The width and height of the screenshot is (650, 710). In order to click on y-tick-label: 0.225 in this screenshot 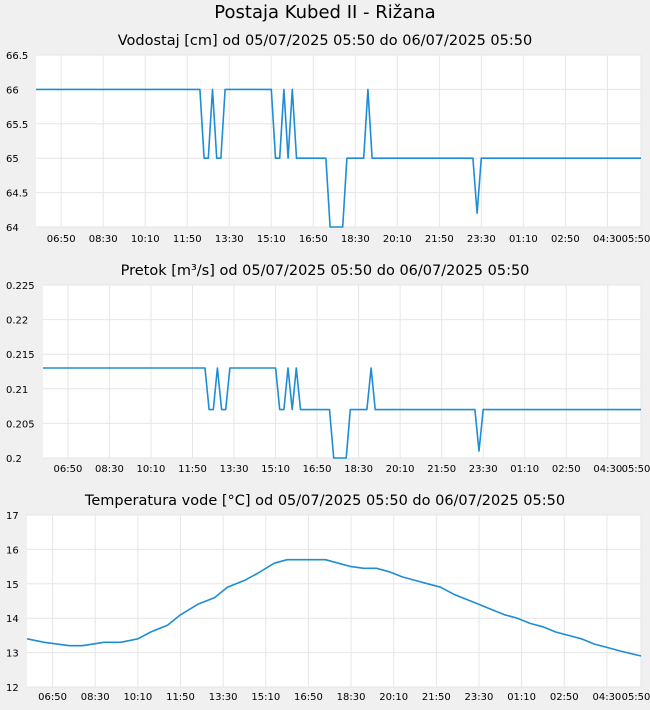, I will do `click(20, 286)`.